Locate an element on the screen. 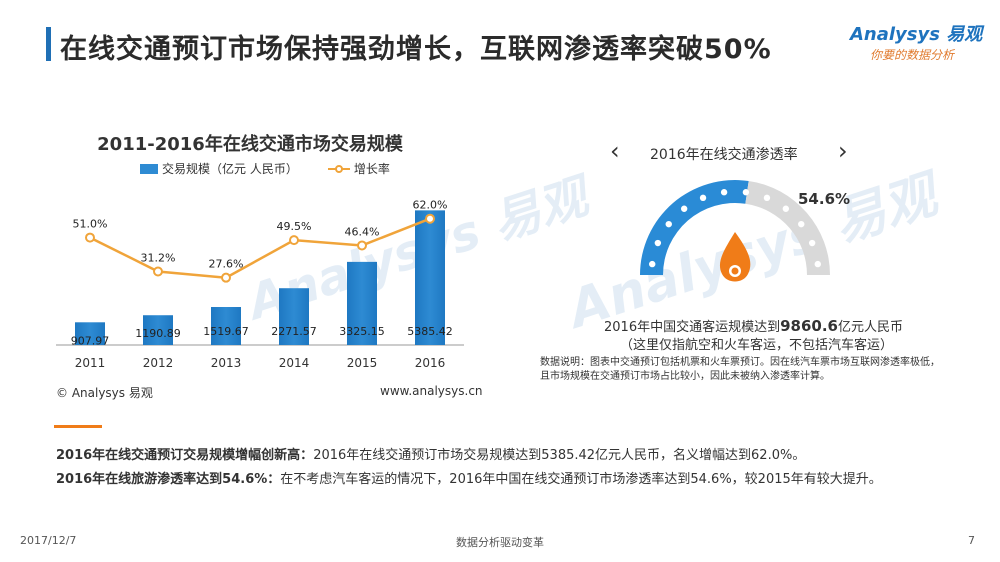 The width and height of the screenshot is (1000, 562). gauge-next-arrow: › is located at coordinates (843, 151).